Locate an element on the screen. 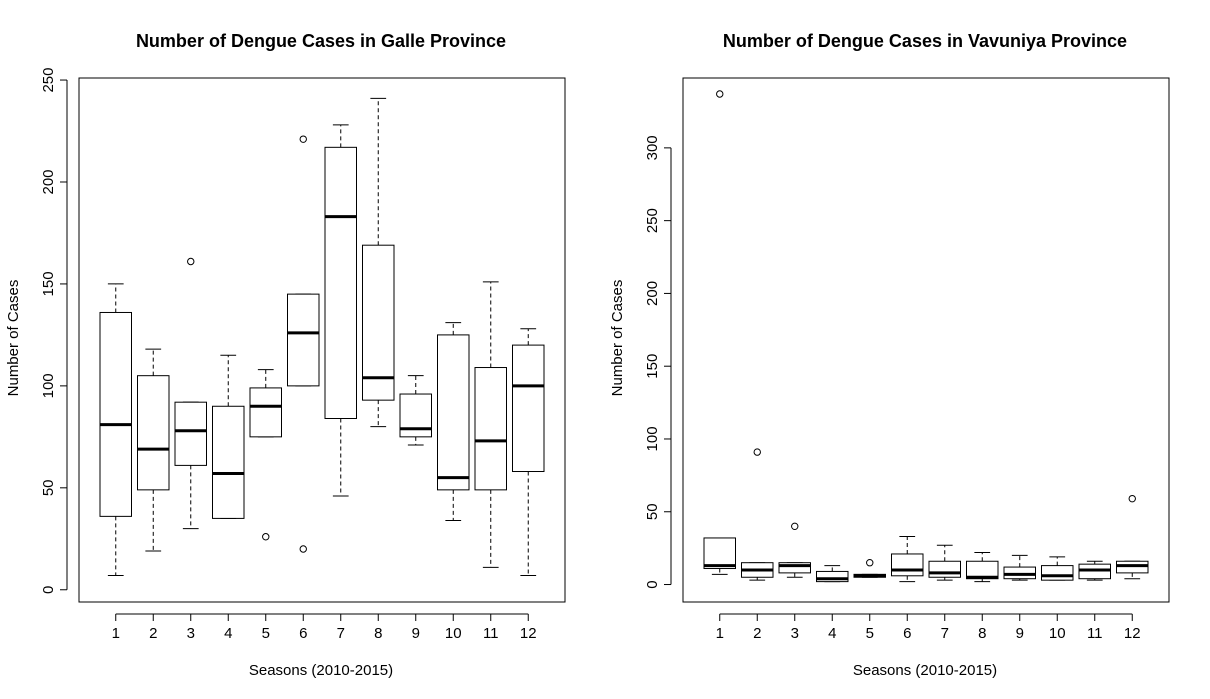  y-tick-label: 300 is located at coordinates (652, 147).